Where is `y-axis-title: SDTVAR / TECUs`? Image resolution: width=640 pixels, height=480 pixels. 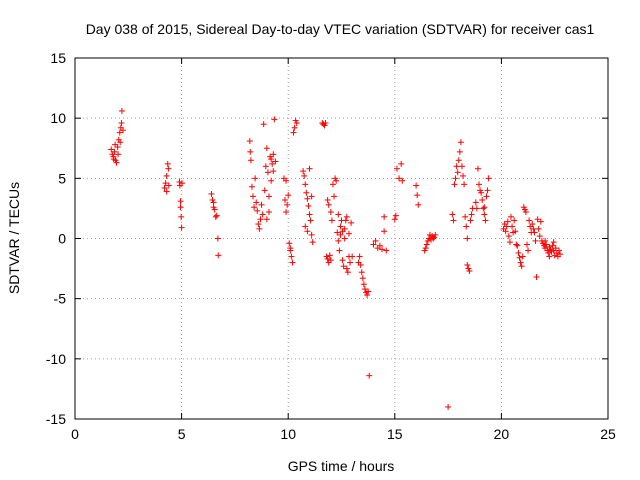
y-axis-title: SDTVAR / TECUs is located at coordinates (14, 238).